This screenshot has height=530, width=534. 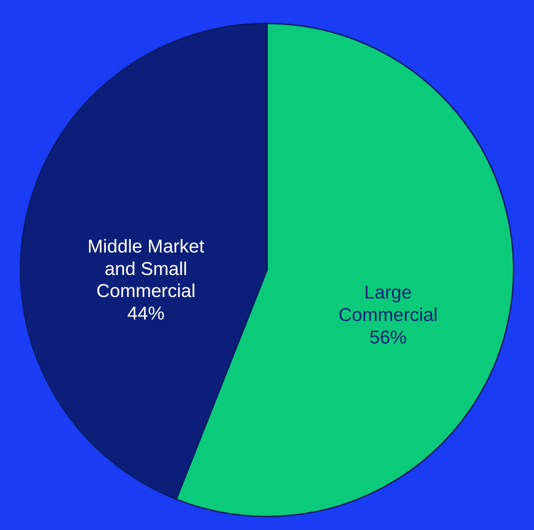 I want to click on data-label: 44%, so click(x=146, y=313).